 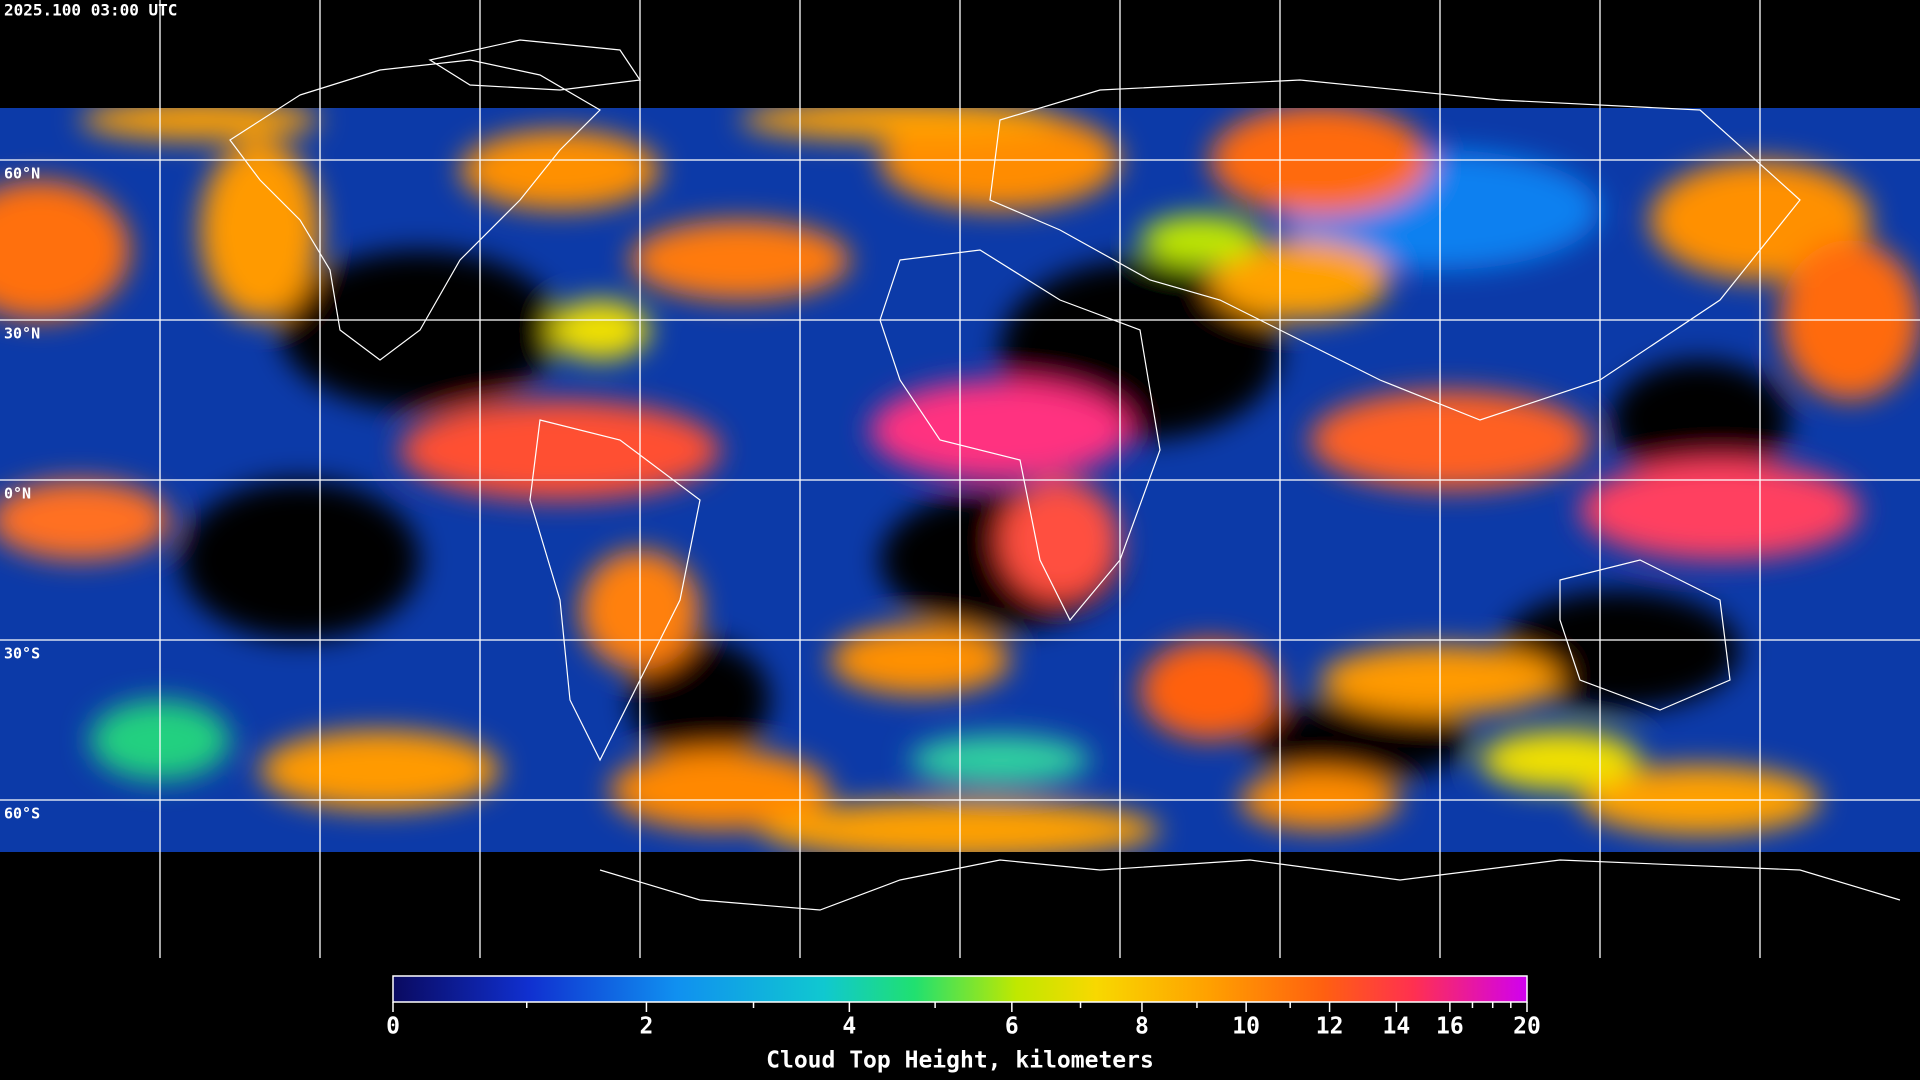 What do you see at coordinates (1527, 1027) in the screenshot?
I see `colorbar-tick-label: 20` at bounding box center [1527, 1027].